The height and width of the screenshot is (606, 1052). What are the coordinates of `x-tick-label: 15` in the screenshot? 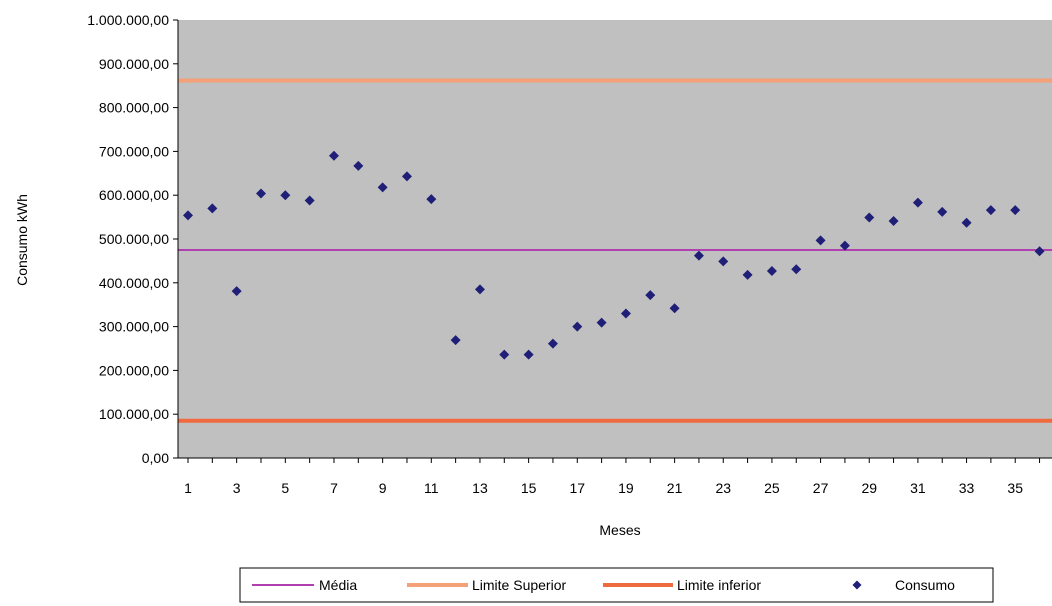 It's located at (529, 488).